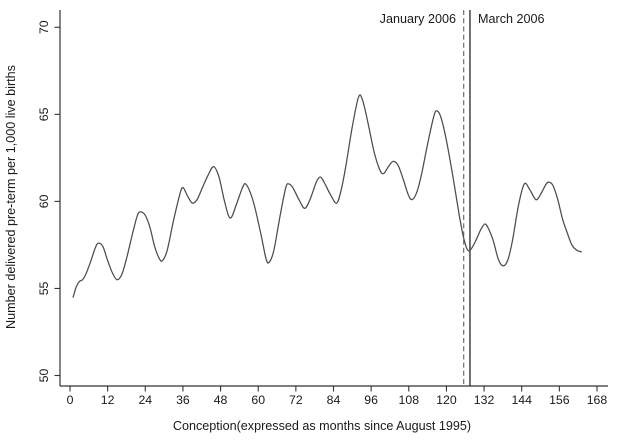  What do you see at coordinates (108, 400) in the screenshot?
I see `x-tick-label: 12` at bounding box center [108, 400].